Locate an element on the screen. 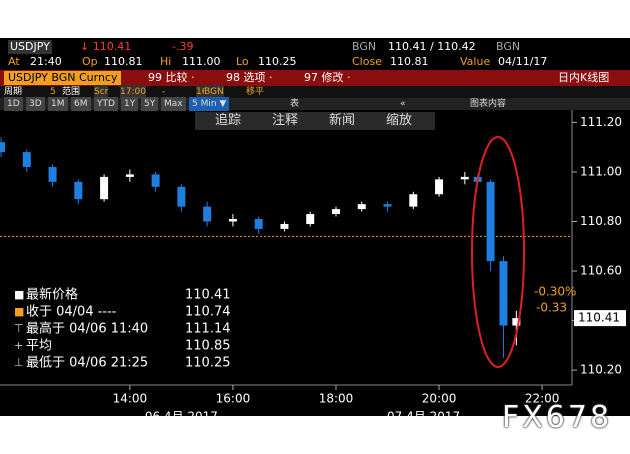 Image resolution: width=630 pixels, height=454 pixels. period-button: 5Y is located at coordinates (150, 104).